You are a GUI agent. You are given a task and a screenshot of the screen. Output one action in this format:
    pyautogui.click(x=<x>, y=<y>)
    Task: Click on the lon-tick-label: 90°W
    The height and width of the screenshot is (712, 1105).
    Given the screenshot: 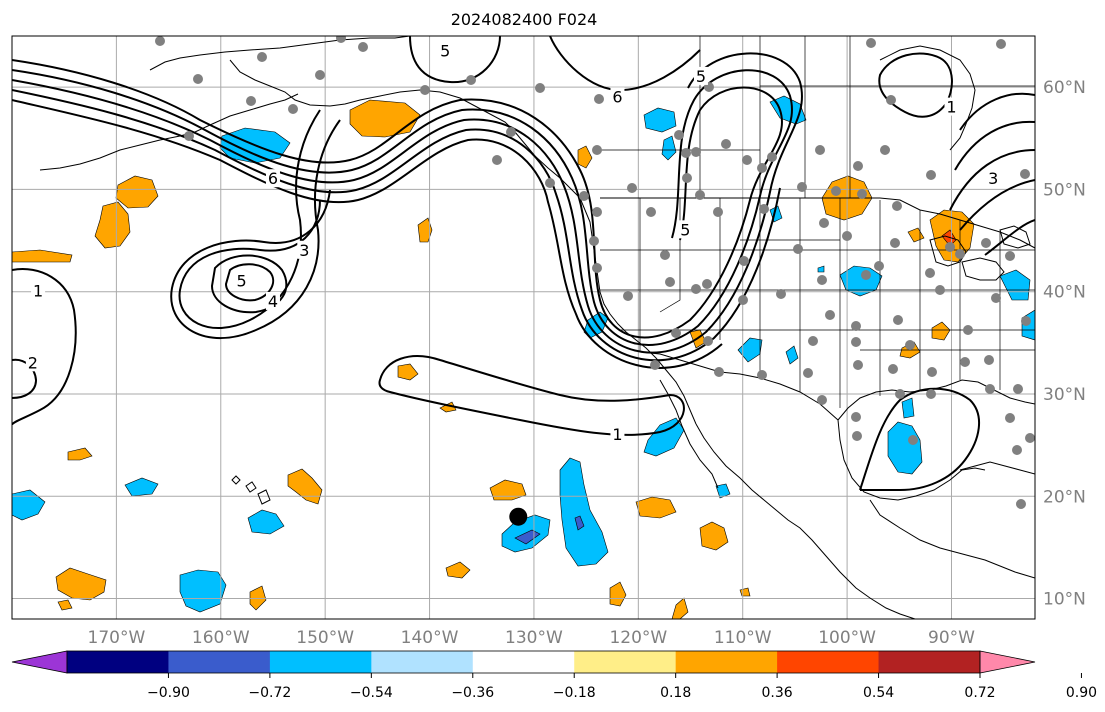 What is the action you would take?
    pyautogui.click(x=951, y=638)
    